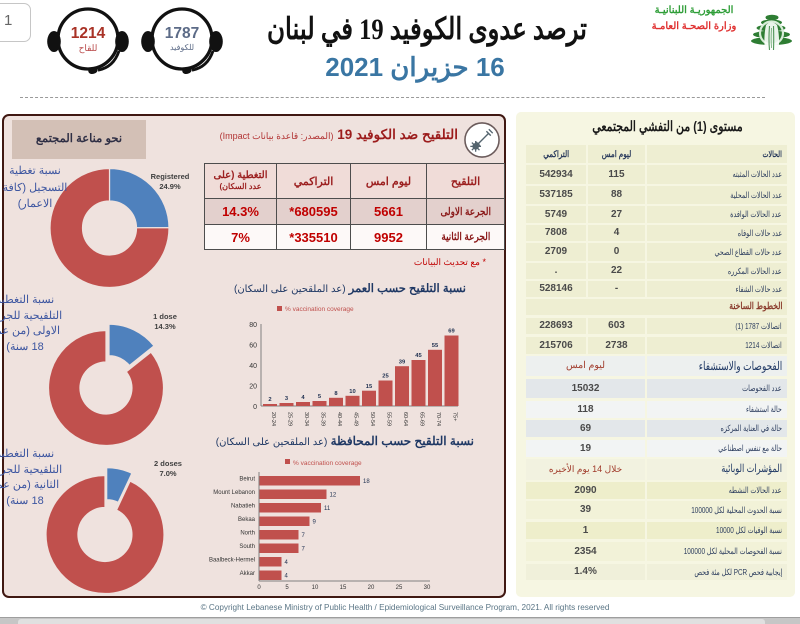 The image size is (800, 624). I want to click on svg-text: 69, so click(451, 332).